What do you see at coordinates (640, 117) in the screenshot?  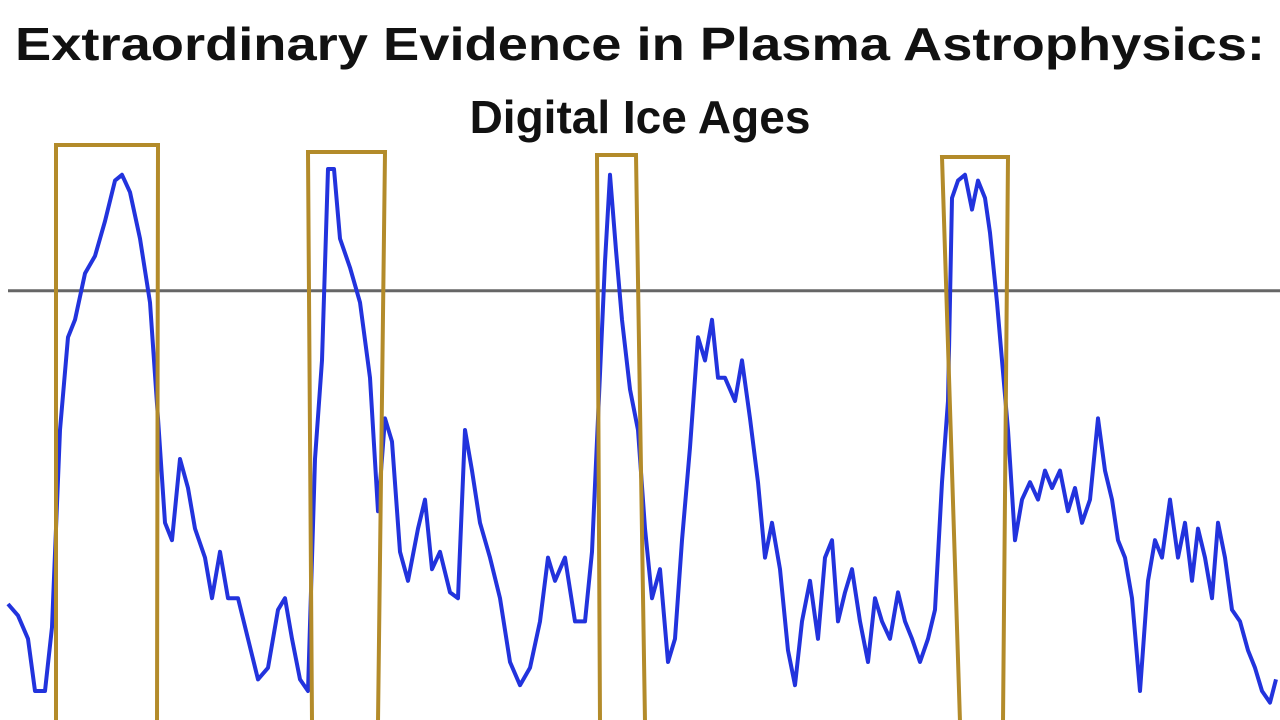 I see `subtitle: Digital Ice Ages` at bounding box center [640, 117].